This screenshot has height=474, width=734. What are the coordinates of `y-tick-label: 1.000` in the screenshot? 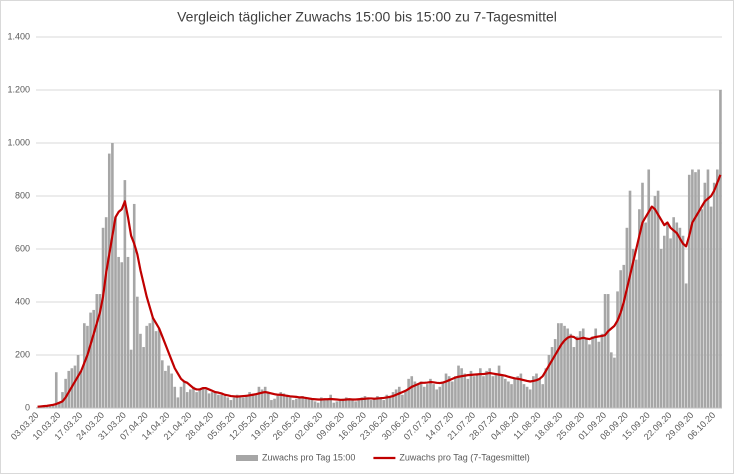 It's located at (18, 142).